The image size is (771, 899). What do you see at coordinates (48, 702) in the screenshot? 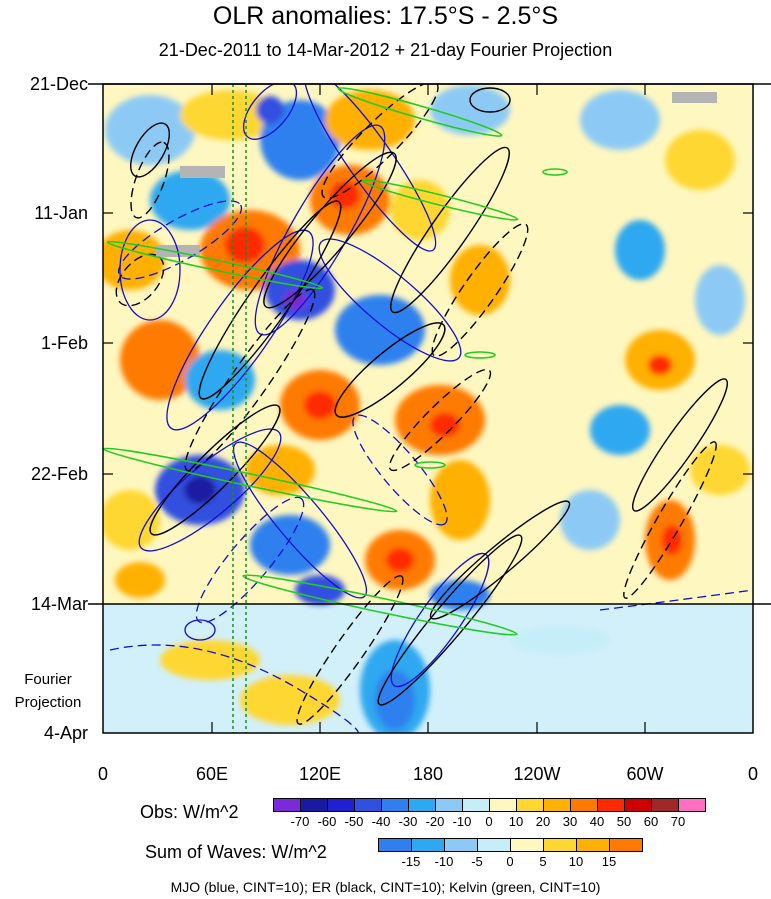
I see `projection-label-line2: Projection` at bounding box center [48, 702].